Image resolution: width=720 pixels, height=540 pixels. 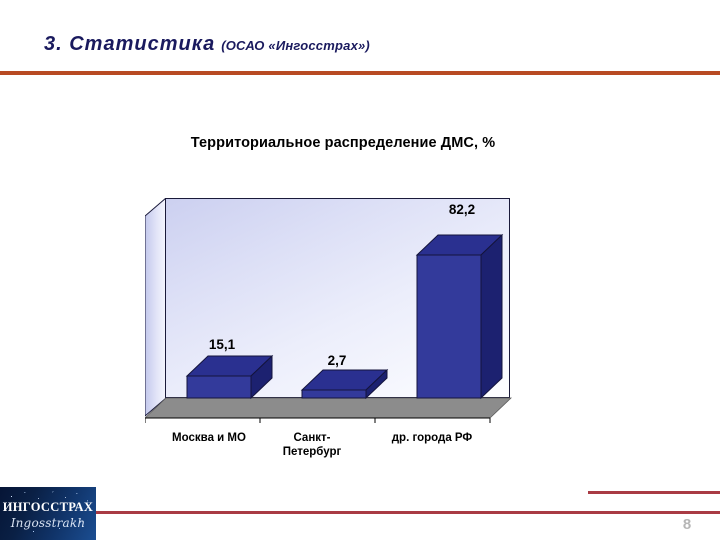 I want to click on chart-title: Территориальное распределение ДМС, %, so click(x=343, y=143).